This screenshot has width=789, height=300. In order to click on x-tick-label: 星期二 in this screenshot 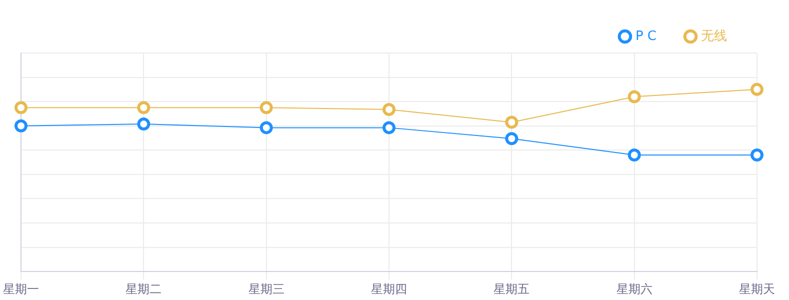, I will do `click(144, 289)`.